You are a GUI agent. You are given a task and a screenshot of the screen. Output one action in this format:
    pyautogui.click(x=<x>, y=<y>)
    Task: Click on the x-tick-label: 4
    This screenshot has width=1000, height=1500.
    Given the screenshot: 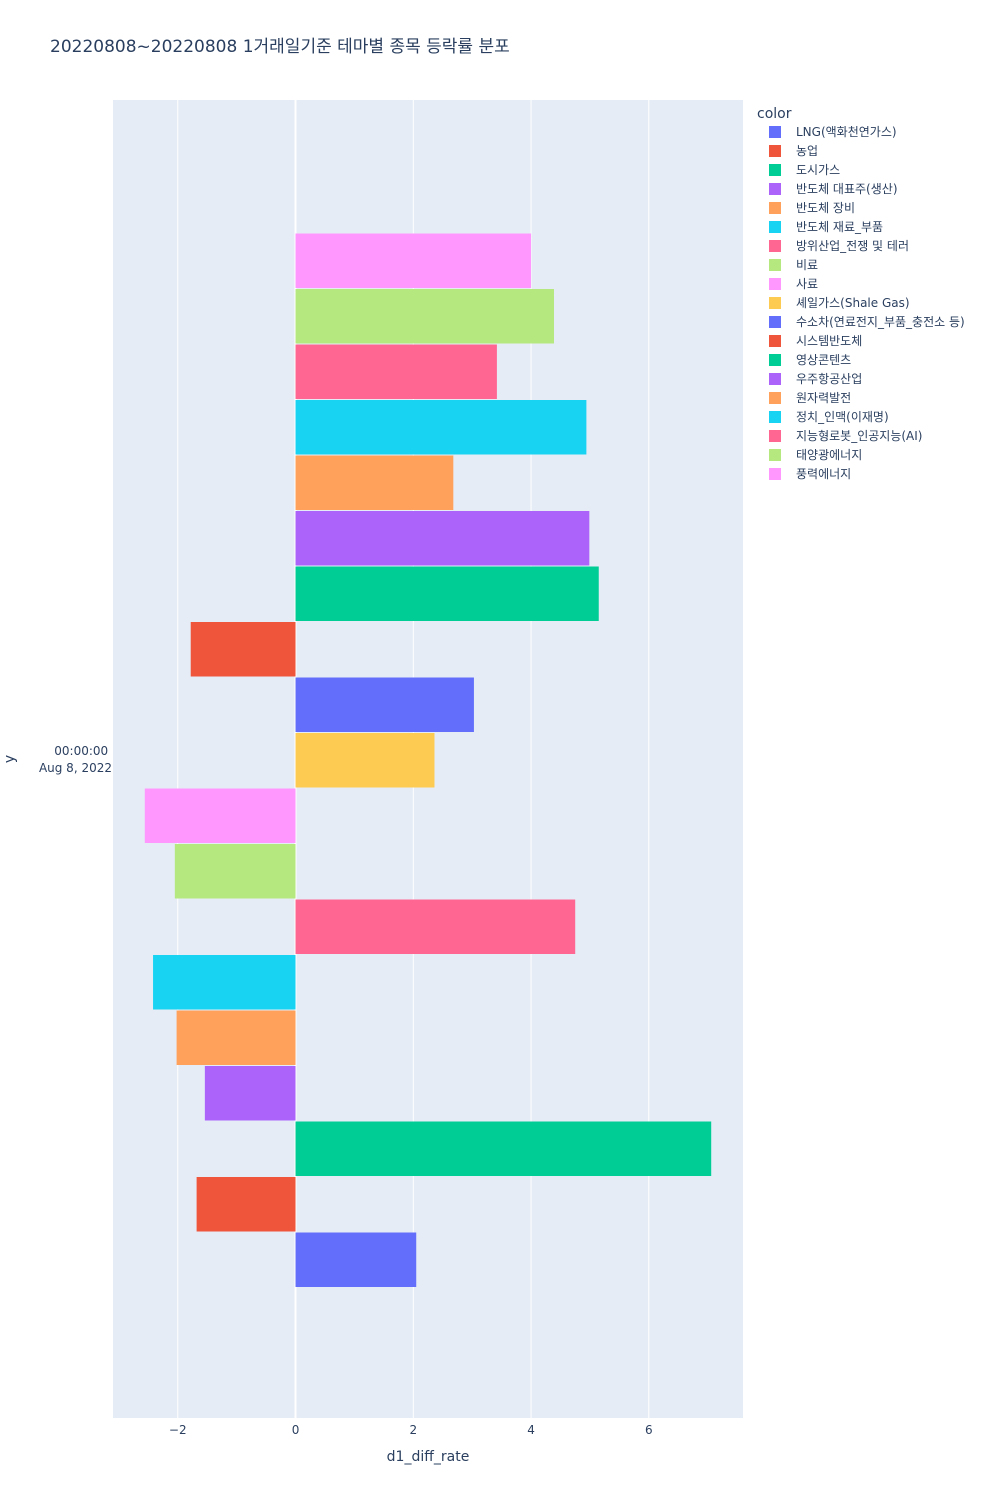 What is the action you would take?
    pyautogui.click(x=531, y=1430)
    